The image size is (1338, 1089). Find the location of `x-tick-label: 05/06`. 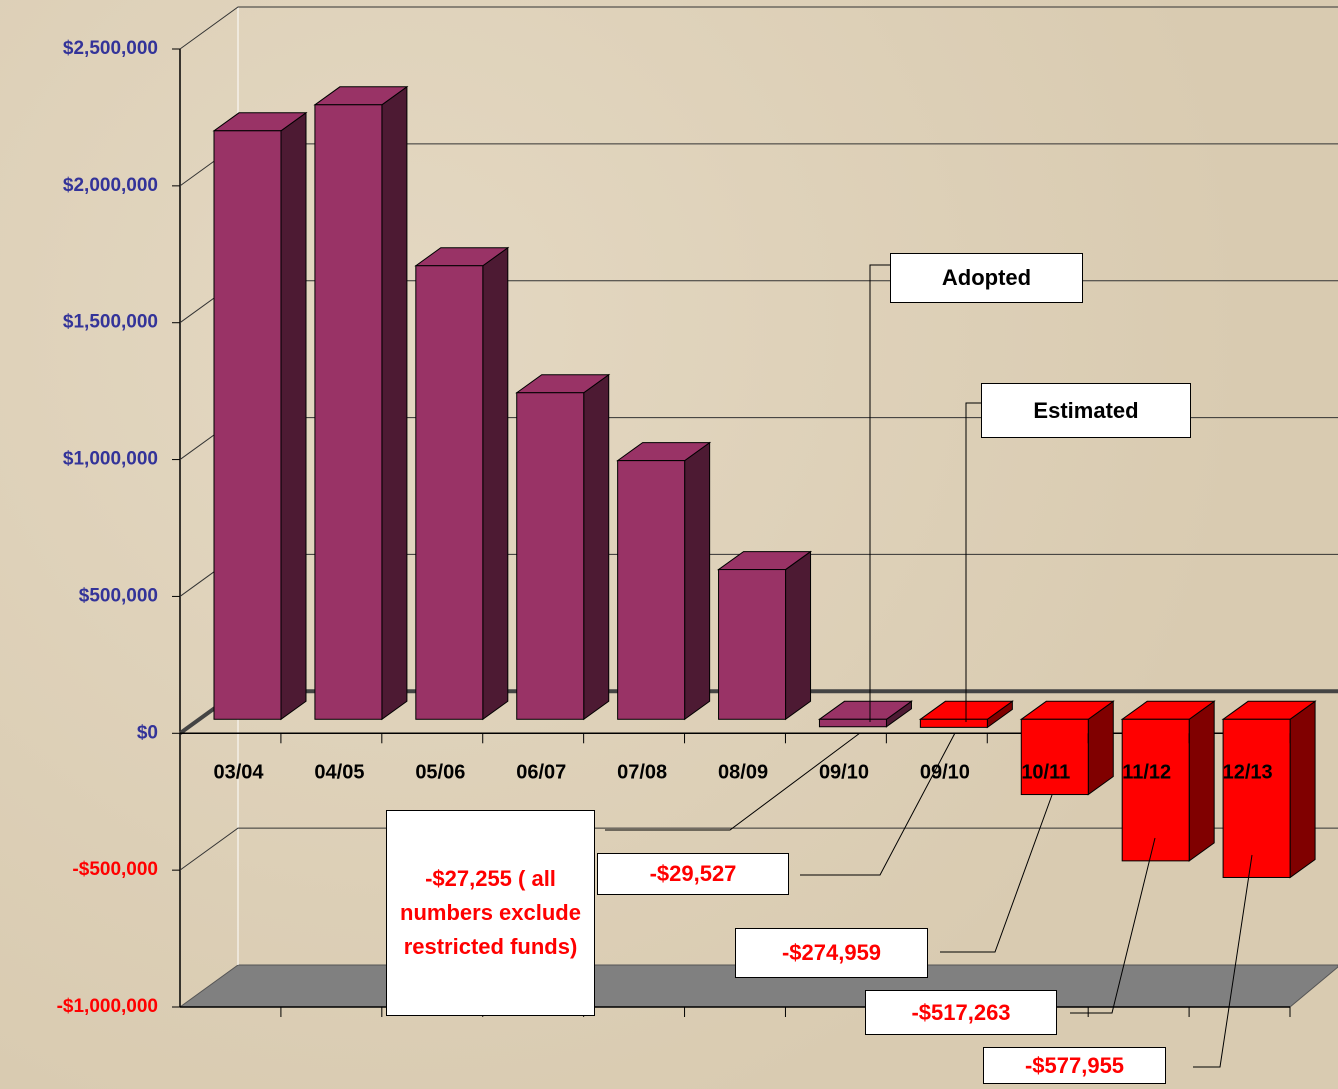

x-tick-label: 05/06 is located at coordinates (440, 773).